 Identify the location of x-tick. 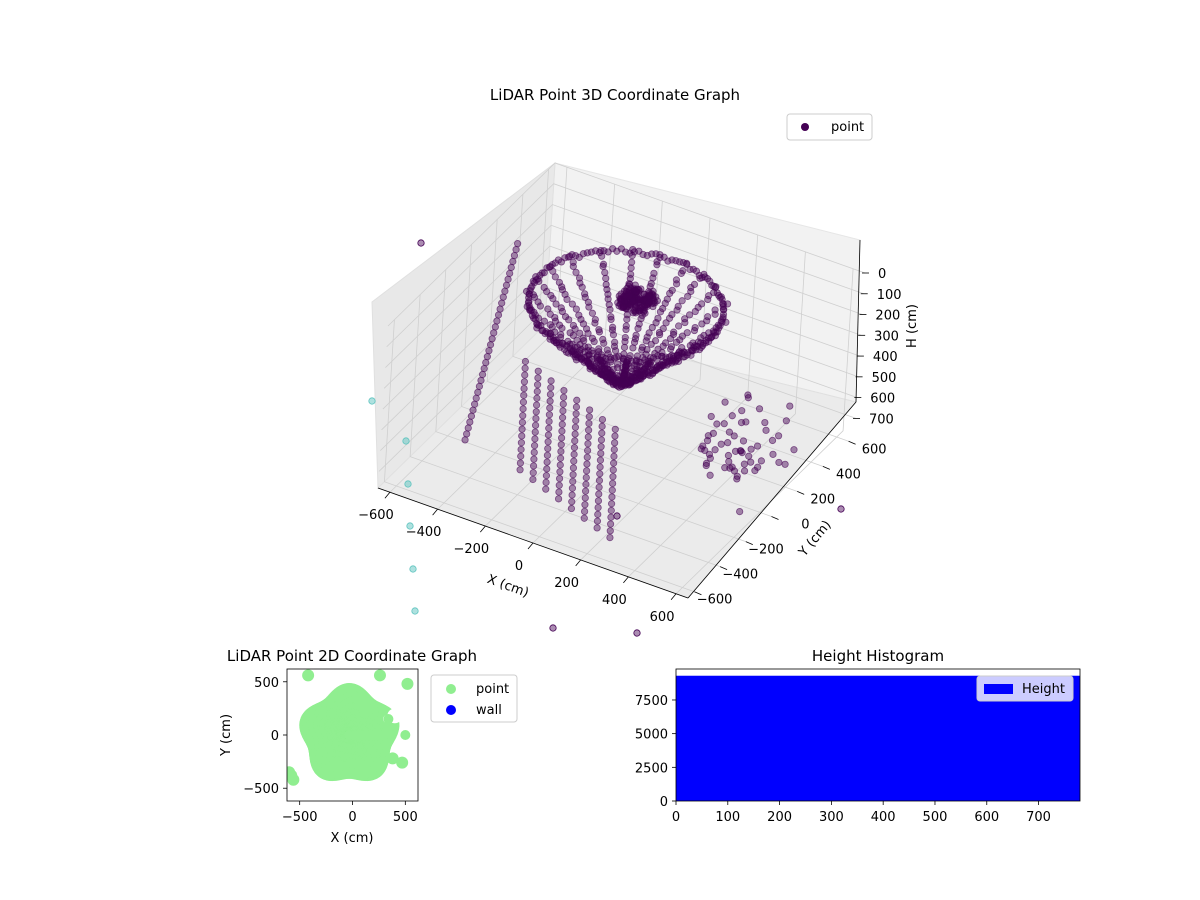
(387, 495).